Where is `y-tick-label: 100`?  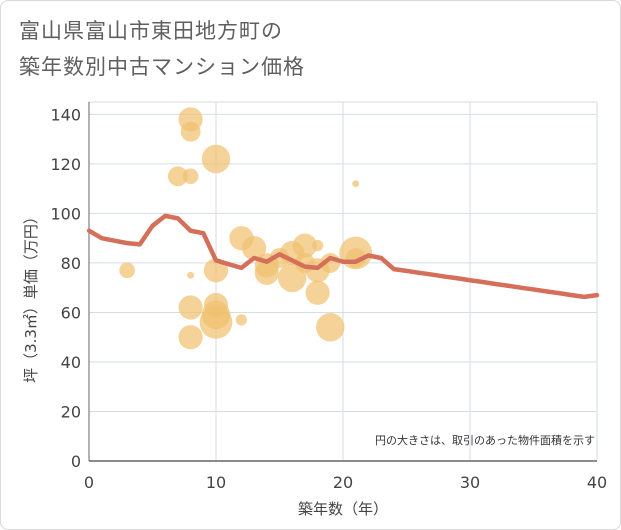
y-tick-label: 100 is located at coordinates (65, 213).